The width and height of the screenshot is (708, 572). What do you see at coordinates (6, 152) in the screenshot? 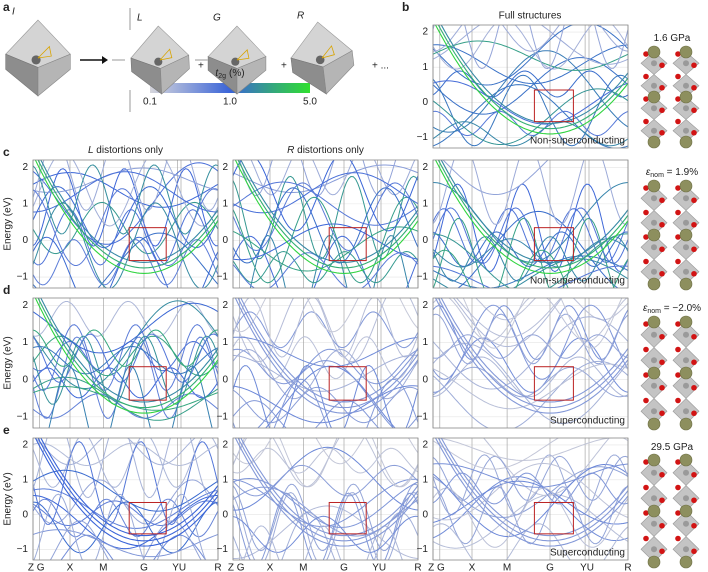
I see `panel-letter: c` at bounding box center [6, 152].